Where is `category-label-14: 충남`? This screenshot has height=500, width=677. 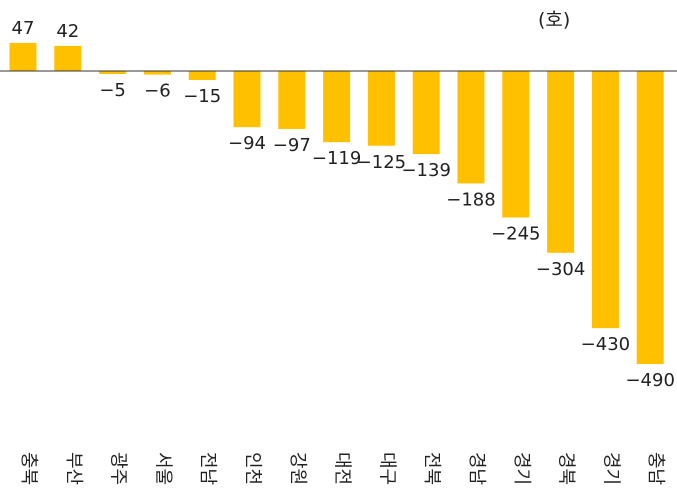
category-label-14: 충남 is located at coordinates (655, 468).